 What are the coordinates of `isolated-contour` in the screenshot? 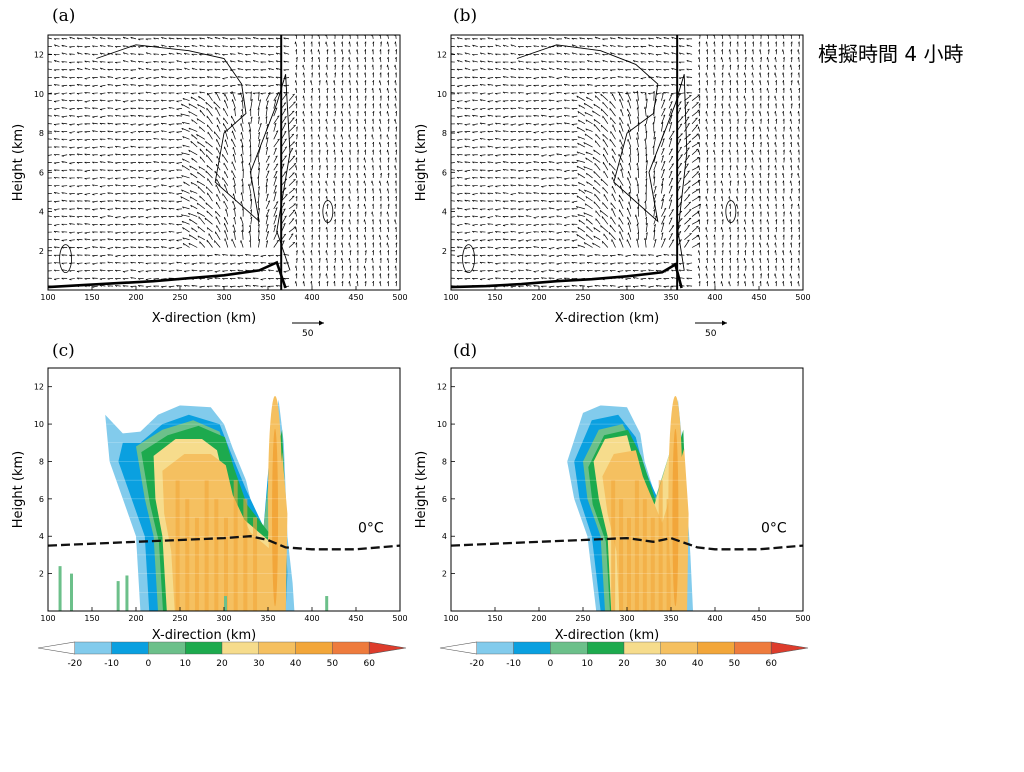 It's located at (66, 259).